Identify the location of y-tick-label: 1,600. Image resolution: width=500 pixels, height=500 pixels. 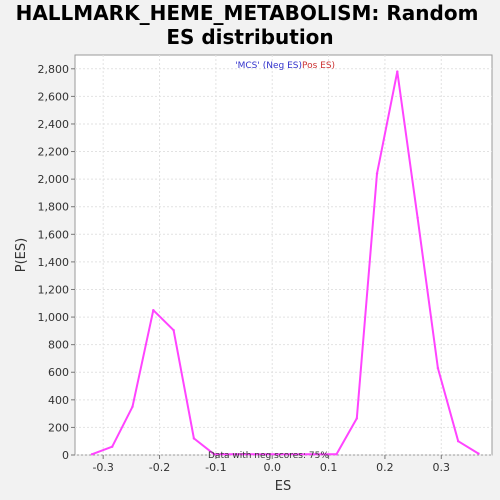
(54, 234).